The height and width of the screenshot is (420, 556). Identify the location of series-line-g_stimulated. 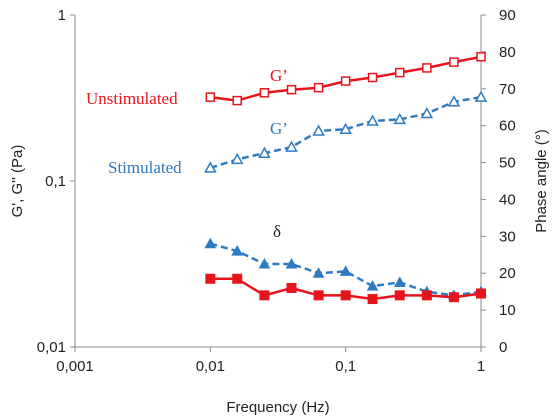
(345, 132).